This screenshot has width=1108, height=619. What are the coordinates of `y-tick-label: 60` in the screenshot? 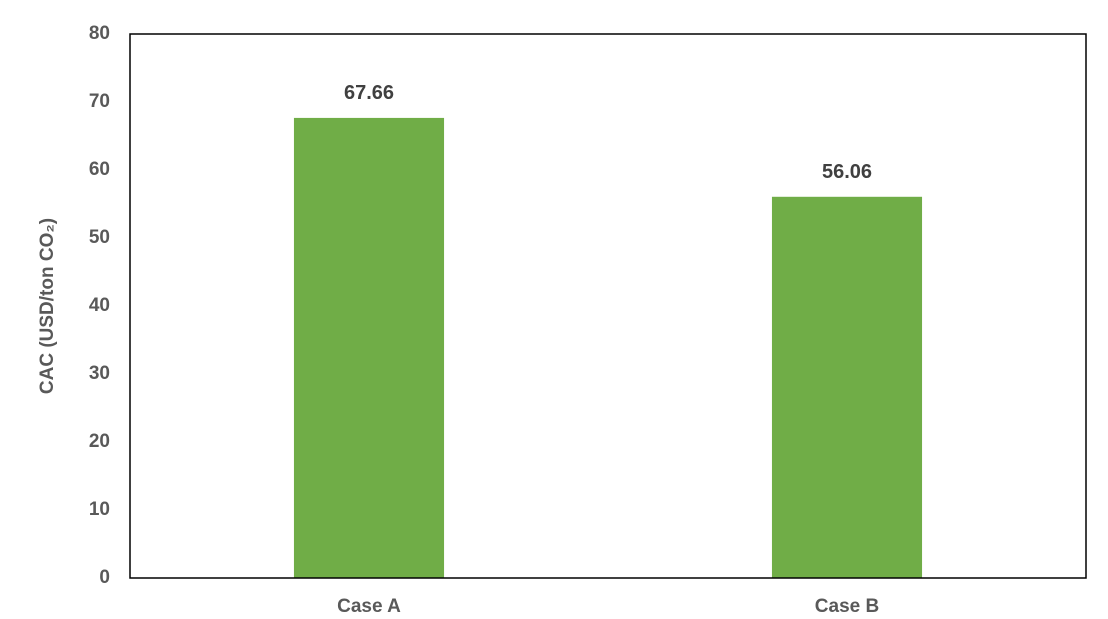 It's located at (99, 169).